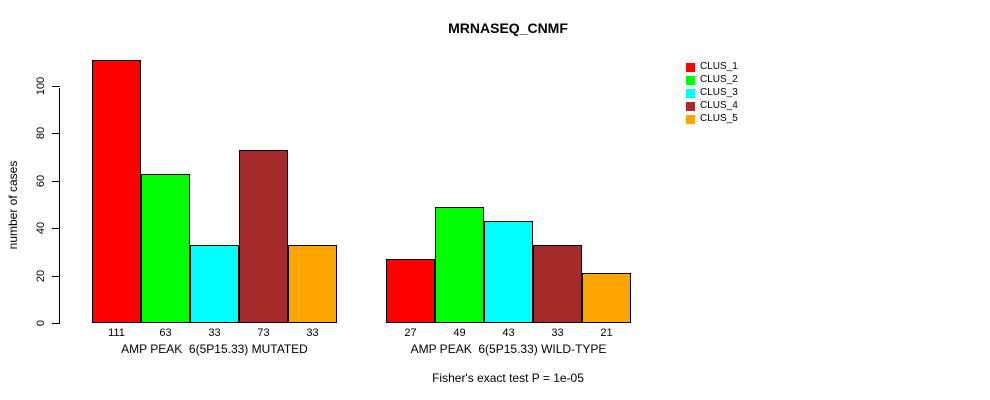 The image size is (990, 400). What do you see at coordinates (312, 284) in the screenshot?
I see `bar-clus_5-group1` at bounding box center [312, 284].